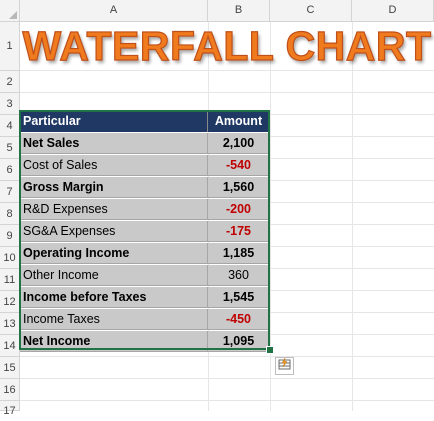  I want to click on cell-amount: 360, so click(238, 275).